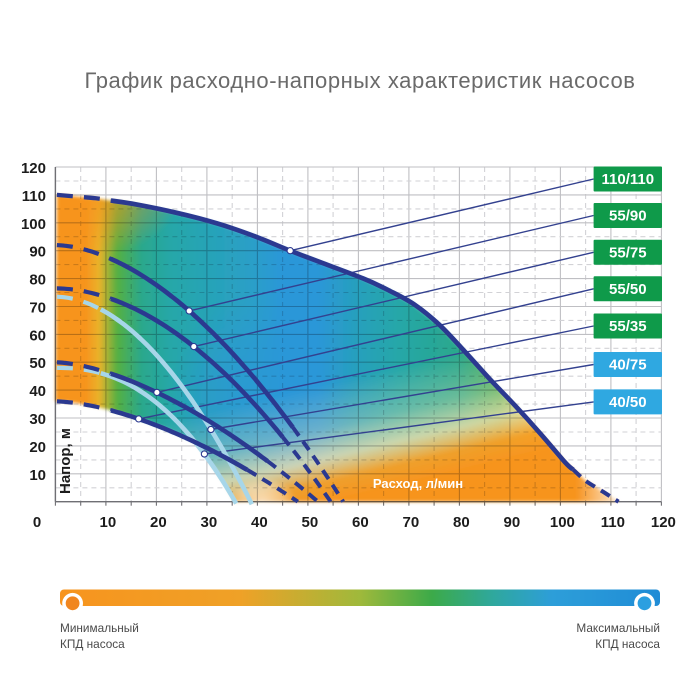 Image resolution: width=700 pixels, height=700 pixels. Describe the element at coordinates (37, 522) in the screenshot. I see `svg-text: 0` at that location.